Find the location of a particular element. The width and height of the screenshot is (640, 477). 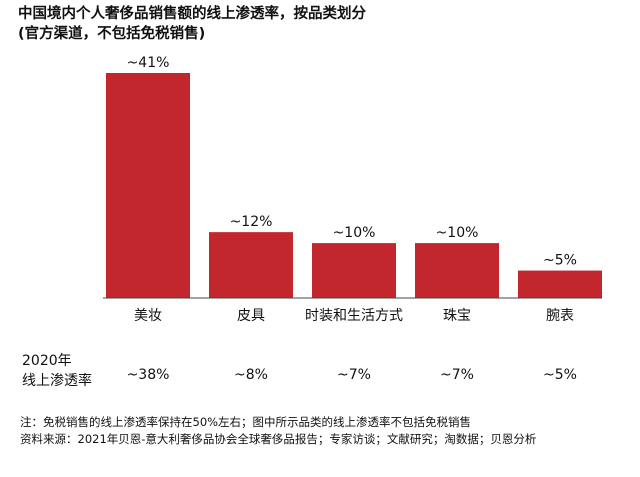

chart-title-line2: (官方渠道，不包括免税销售) is located at coordinates (112, 34).